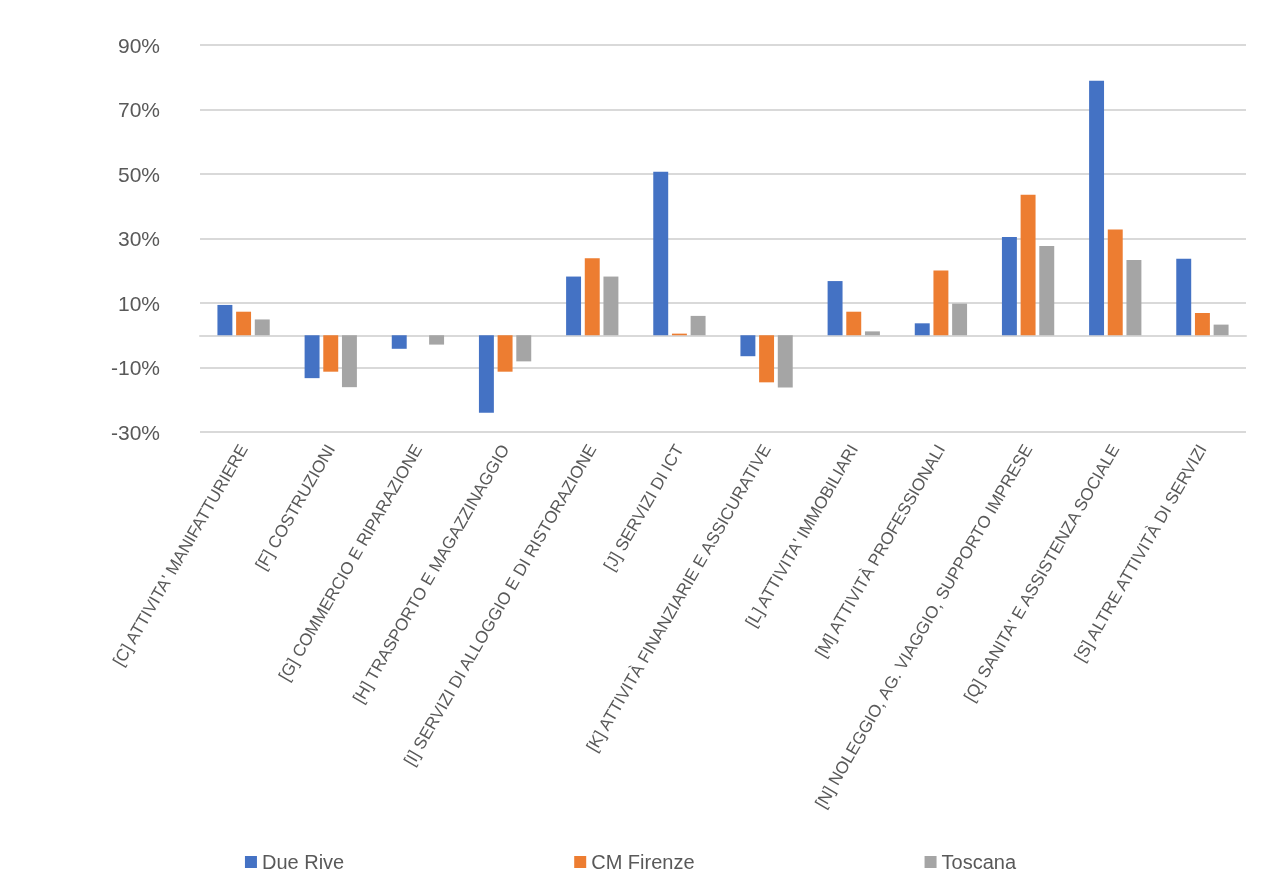 This screenshot has height=891, width=1261. Describe the element at coordinates (303, 862) in the screenshot. I see `legend-label: Due Rive` at that location.